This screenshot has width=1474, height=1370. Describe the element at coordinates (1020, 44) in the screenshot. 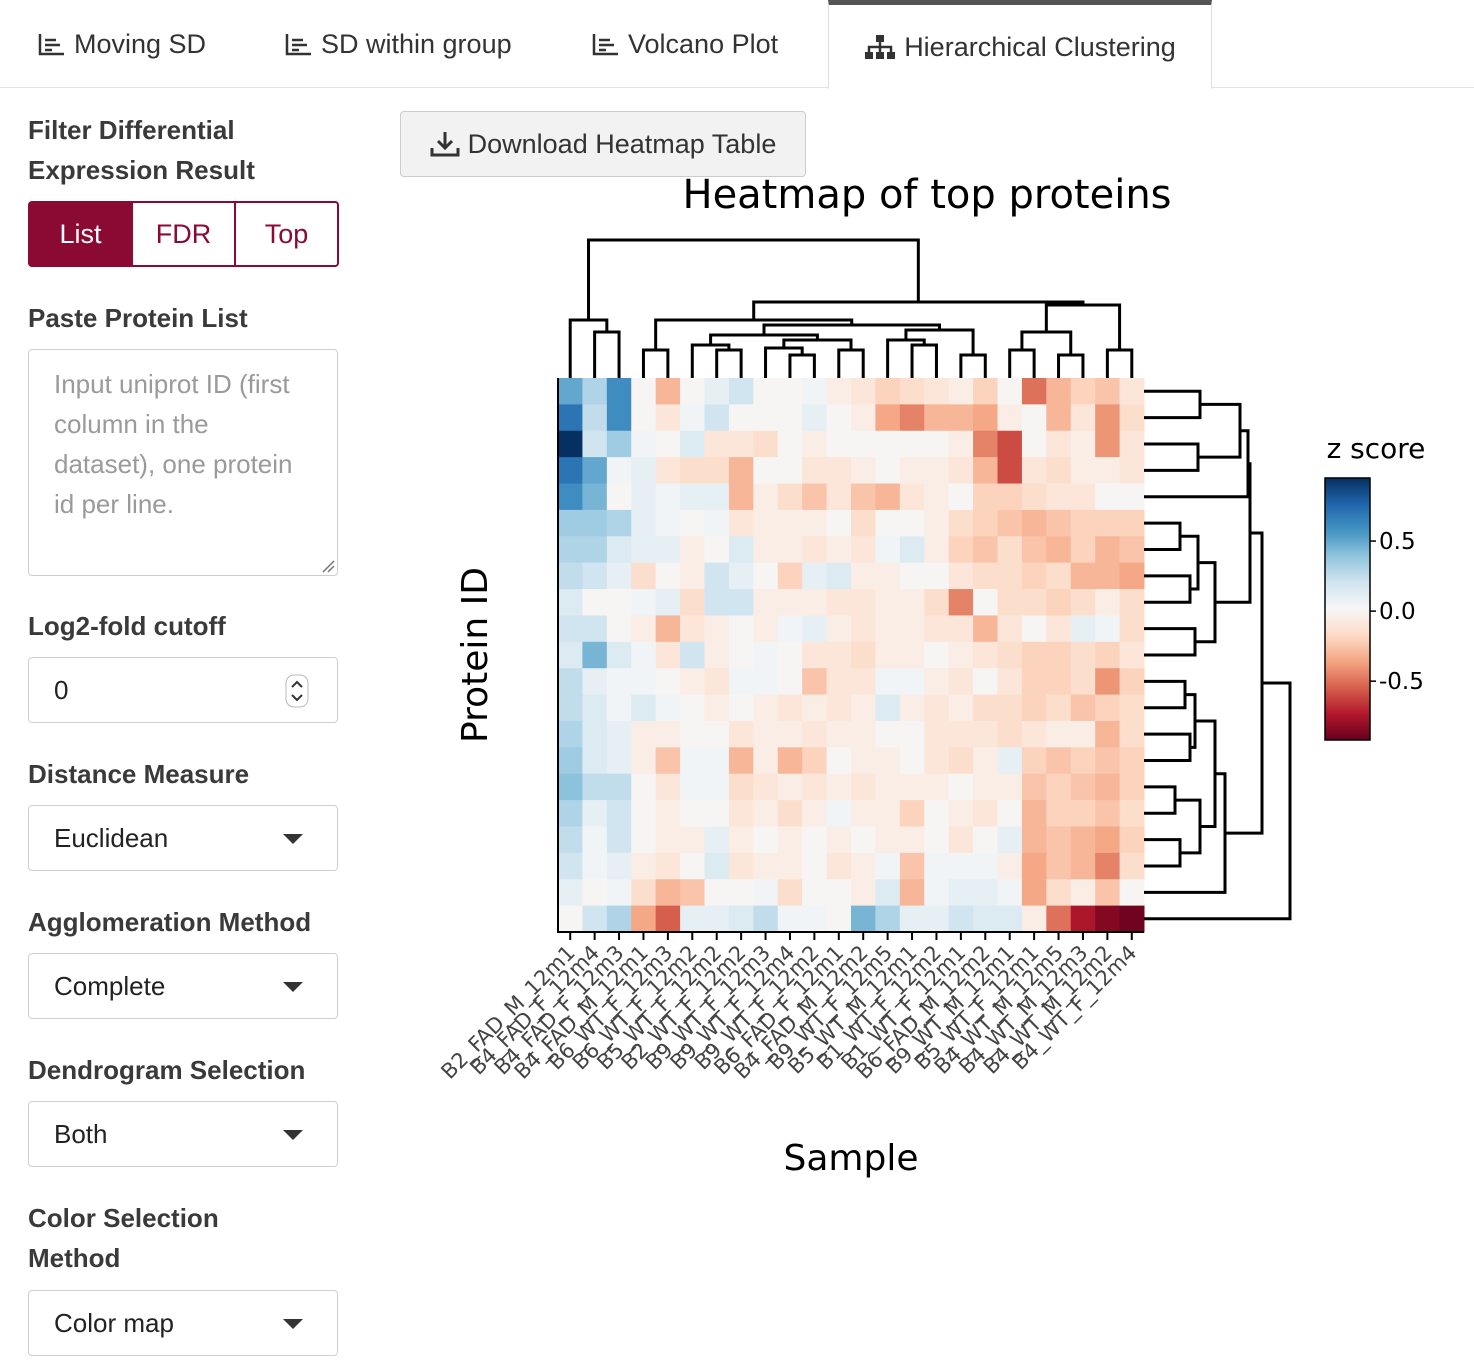

I see `tab-active: Hierarchical Clustering` at that location.